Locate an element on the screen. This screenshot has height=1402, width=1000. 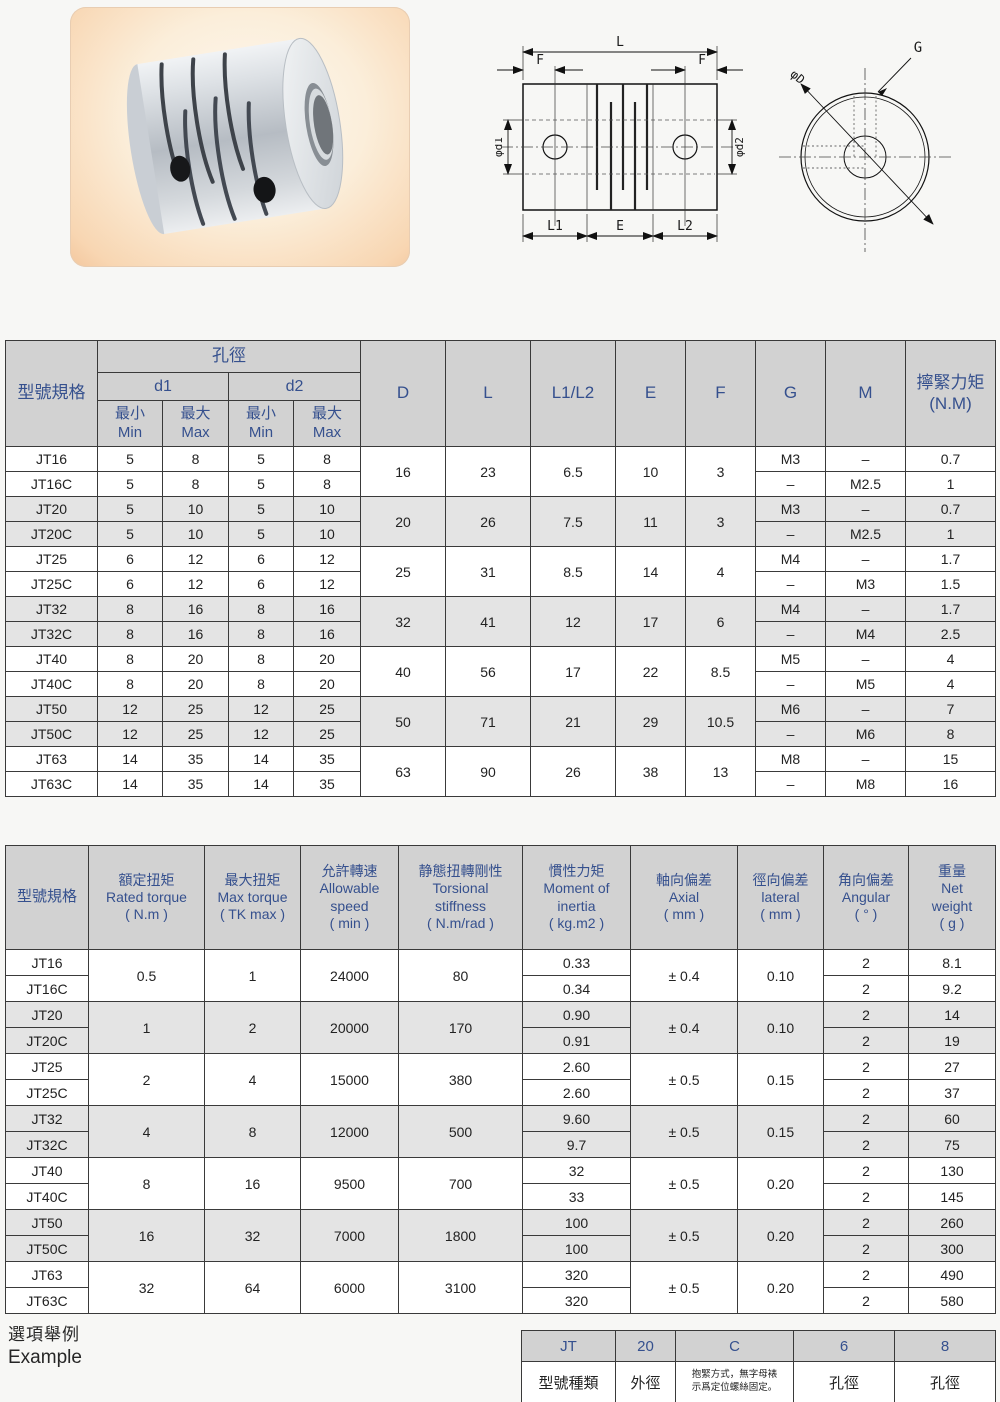
table2-row-JT32C: JT32C 9.7 2 75 is located at coordinates (500, 1144).